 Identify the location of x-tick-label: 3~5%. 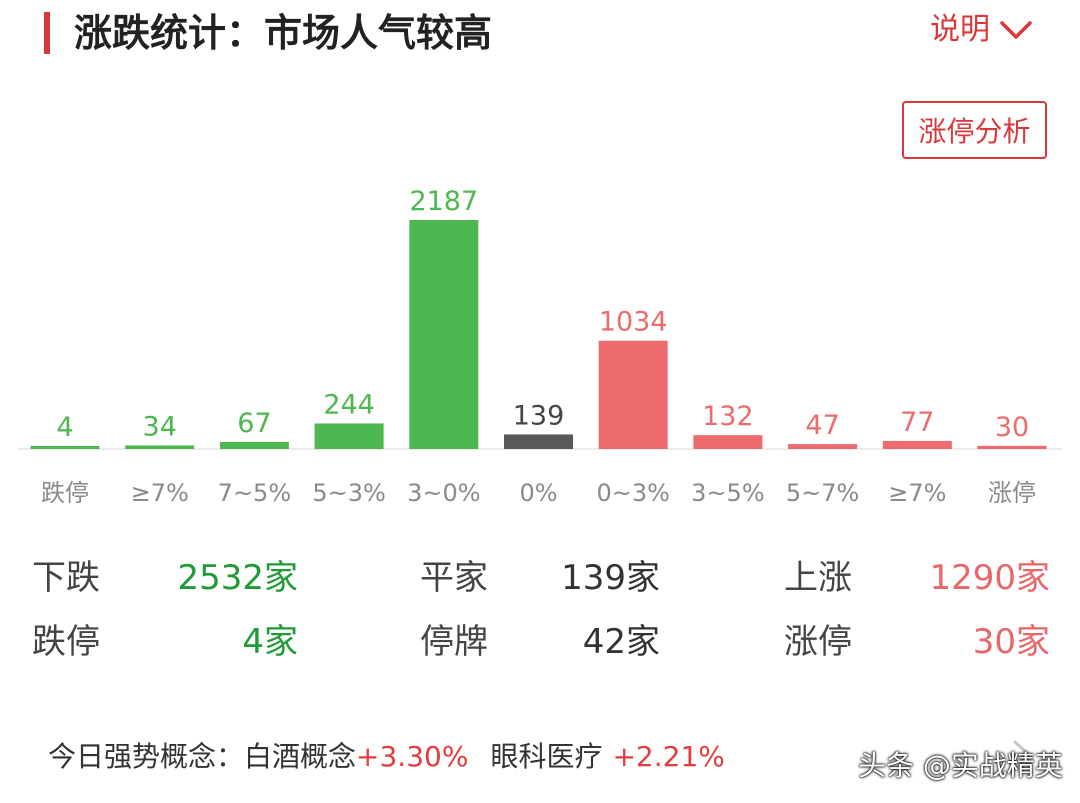
(727, 493).